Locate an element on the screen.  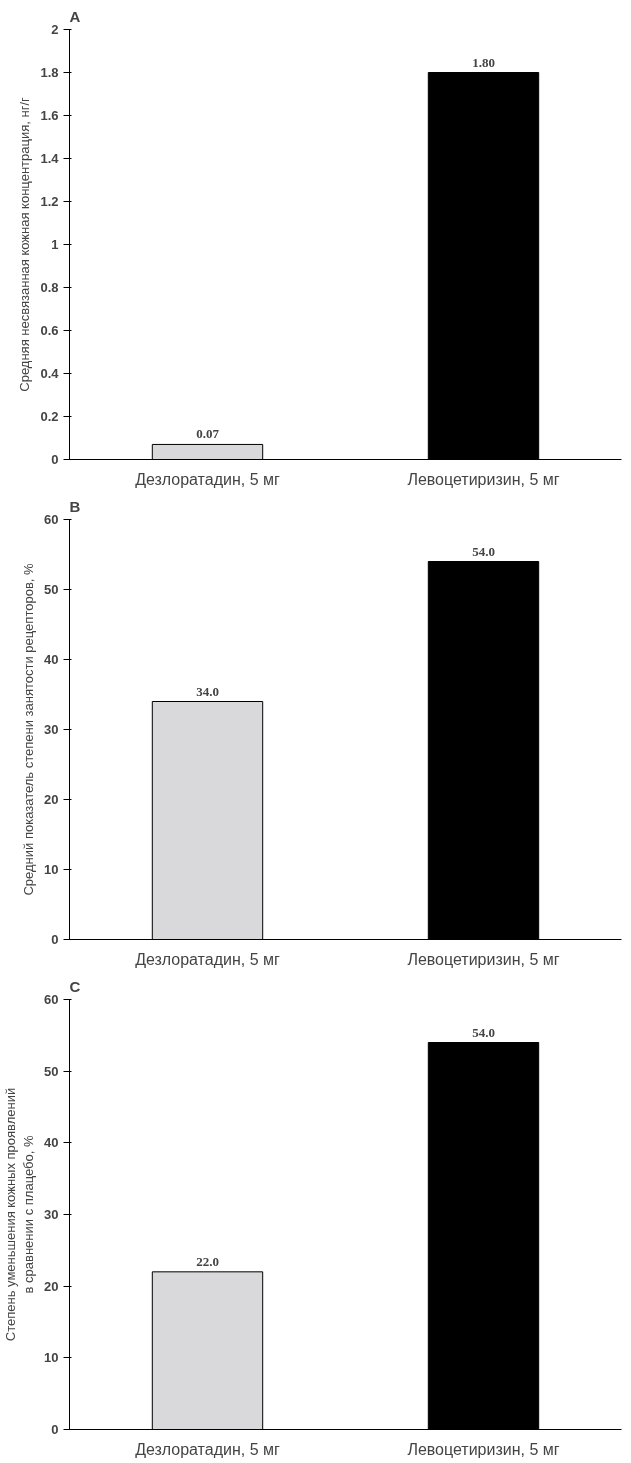
chart-title: A is located at coordinates (75, 16).